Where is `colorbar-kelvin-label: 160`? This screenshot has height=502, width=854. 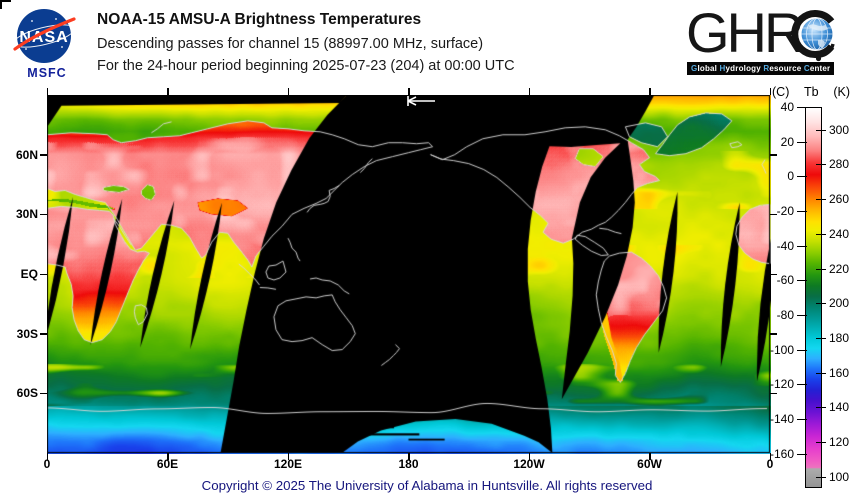
colorbar-kelvin-label: 160 is located at coordinates (839, 372).